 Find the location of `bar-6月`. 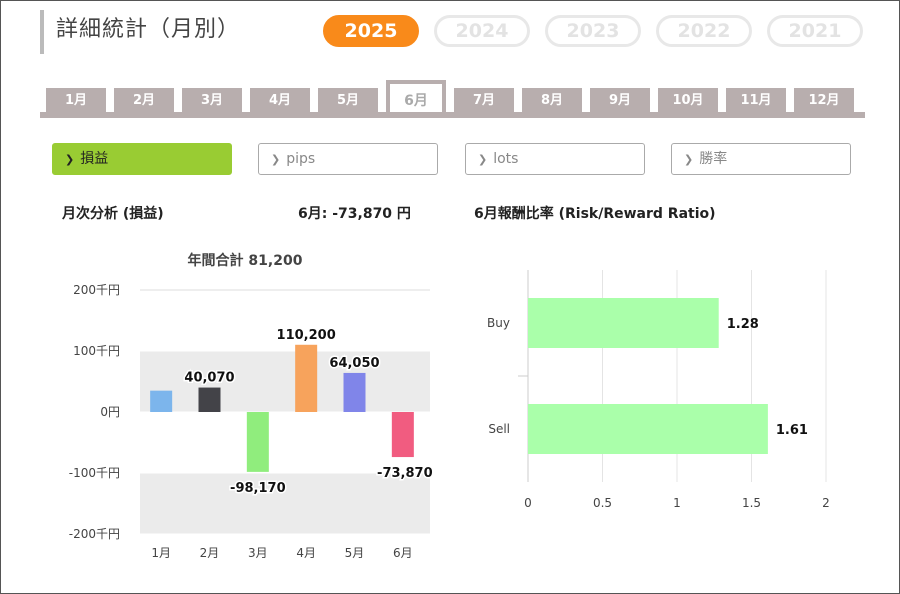

bar-6月 is located at coordinates (402, 435).